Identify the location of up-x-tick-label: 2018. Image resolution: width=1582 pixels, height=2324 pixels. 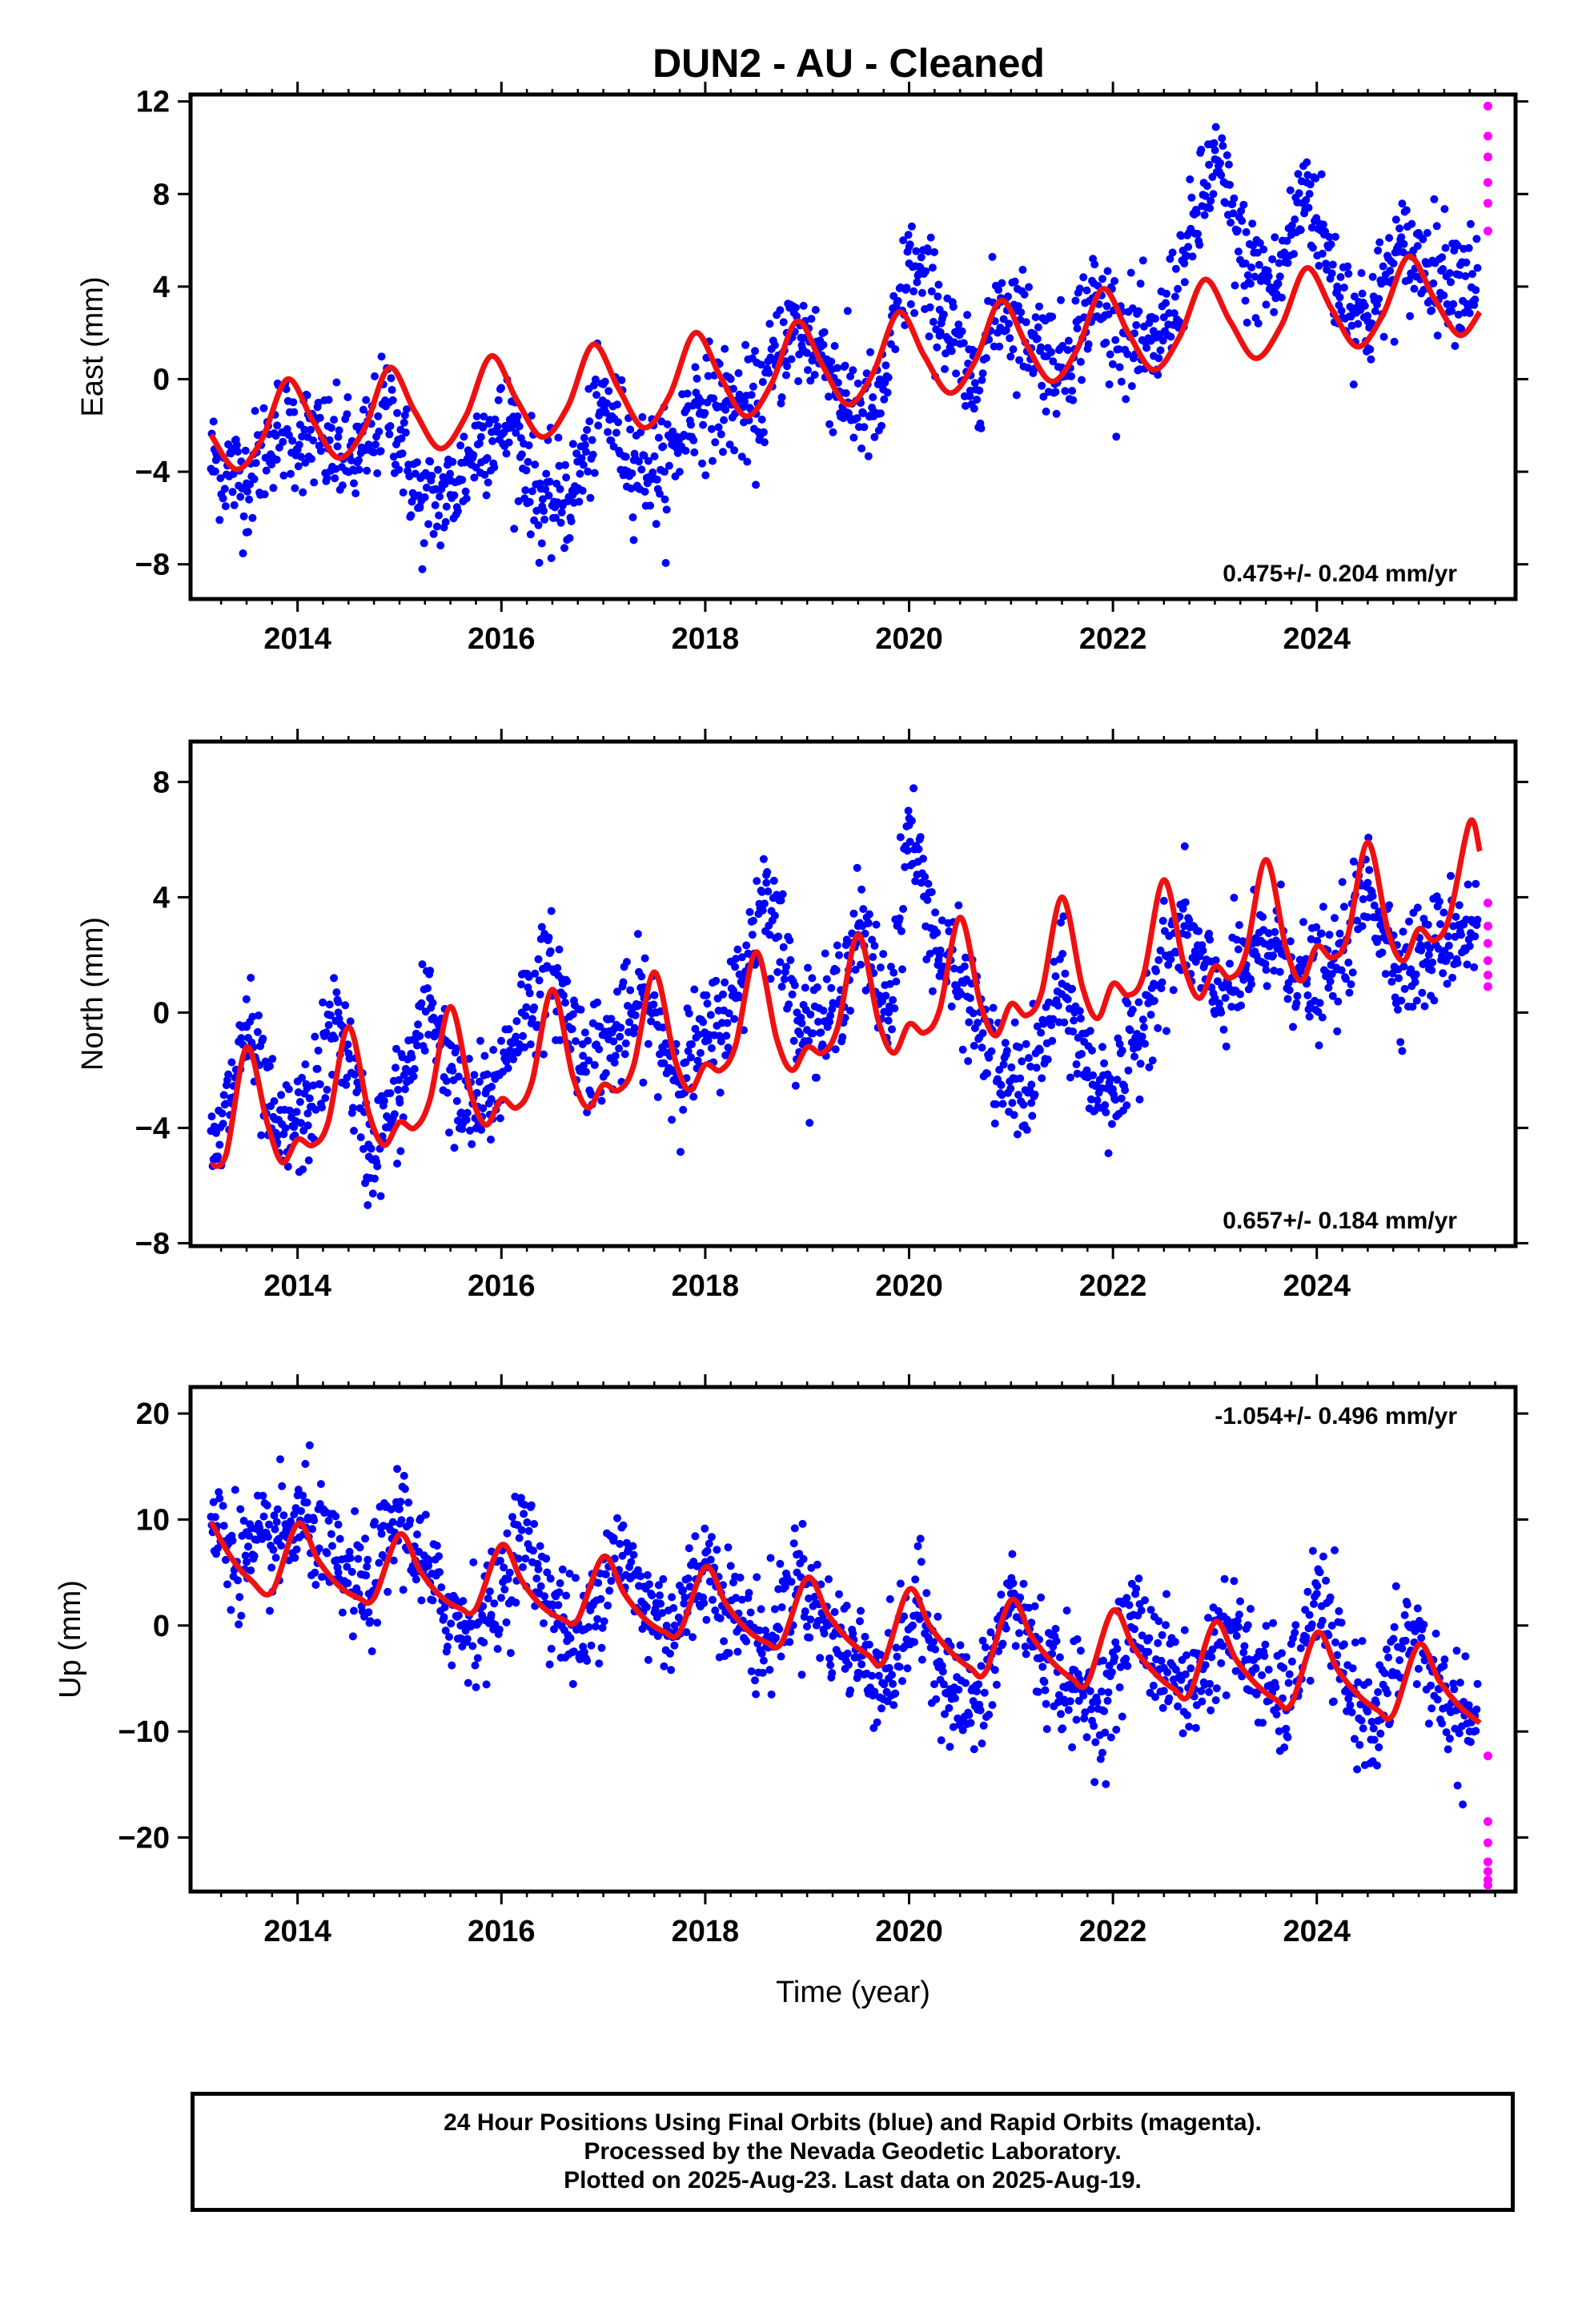
(706, 1931).